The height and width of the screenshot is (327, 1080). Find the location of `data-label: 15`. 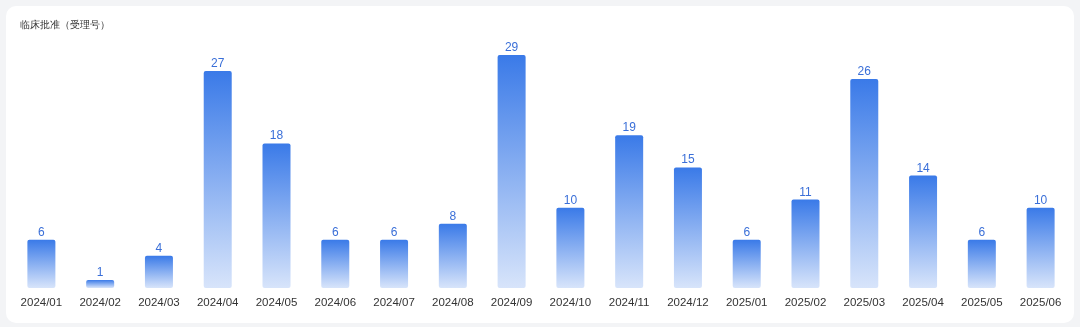

data-label: 15 is located at coordinates (688, 159).